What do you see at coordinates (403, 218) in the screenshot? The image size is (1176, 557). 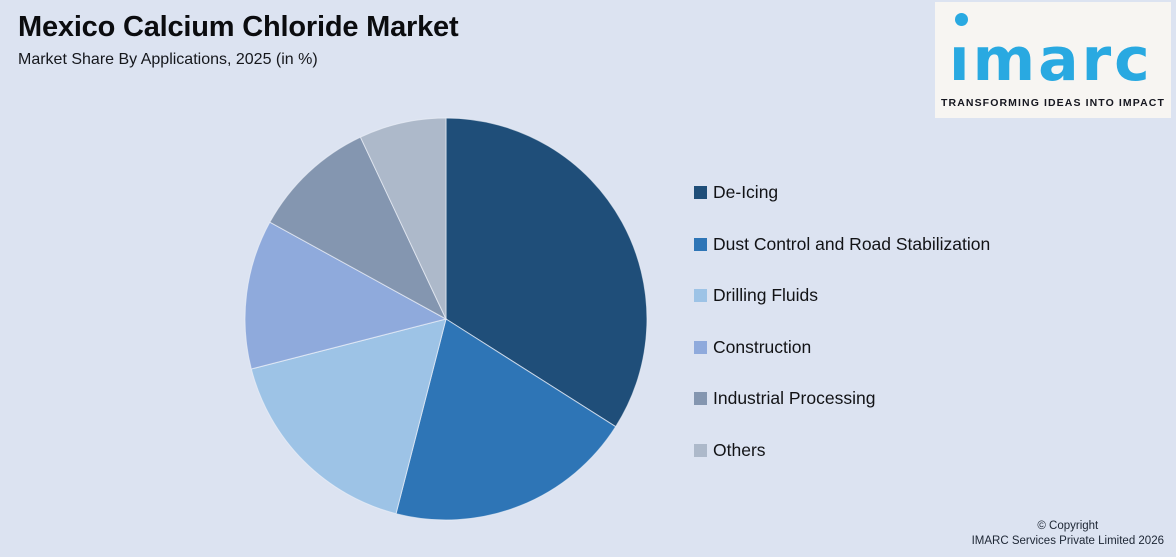 I see `pie-slice-others` at bounding box center [403, 218].